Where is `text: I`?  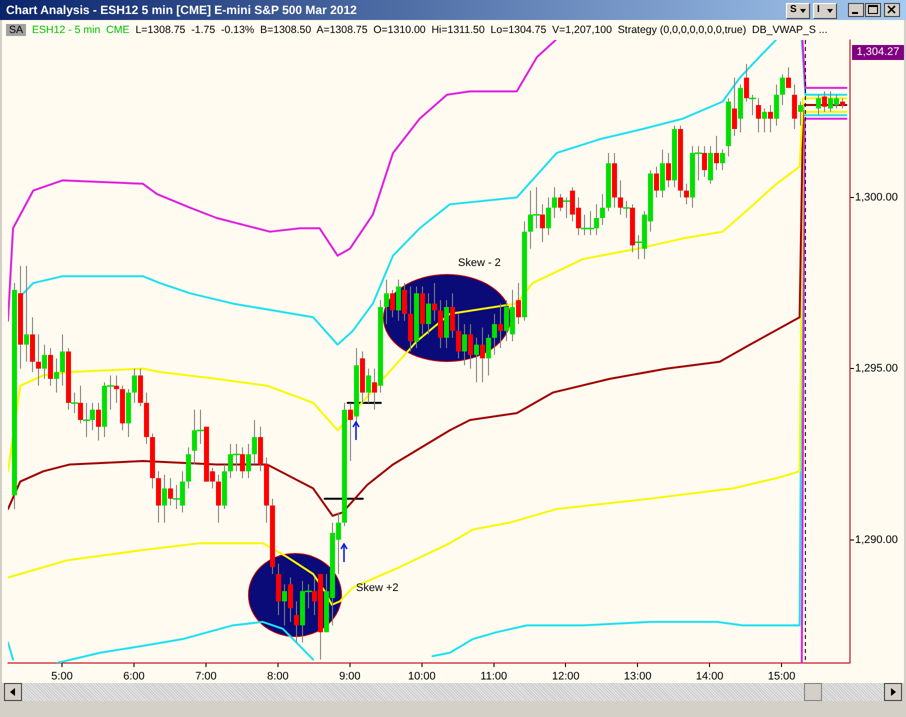 text: I is located at coordinates (818, 9).